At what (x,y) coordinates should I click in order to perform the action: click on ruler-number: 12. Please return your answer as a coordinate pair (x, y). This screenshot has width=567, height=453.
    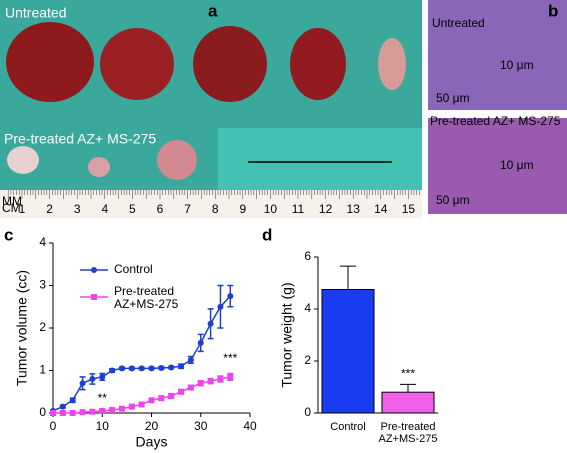
    Looking at the image, I should click on (326, 209).